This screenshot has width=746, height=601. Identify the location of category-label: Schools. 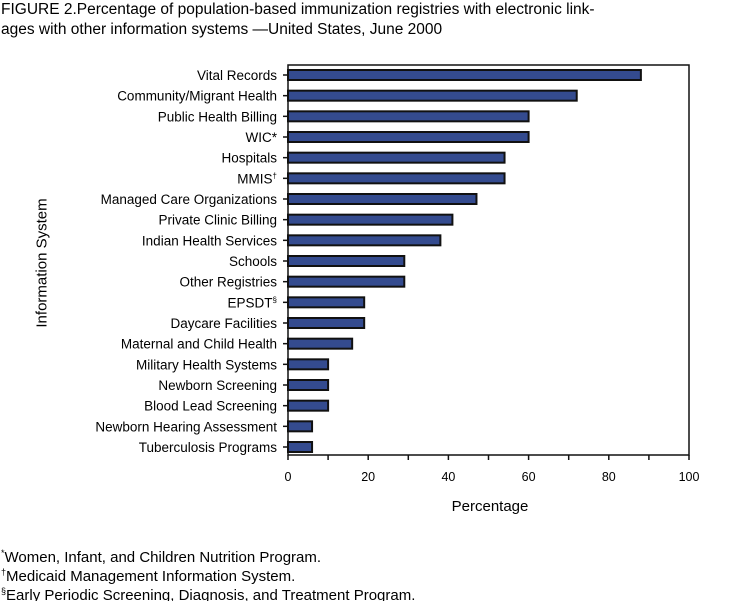
(253, 261).